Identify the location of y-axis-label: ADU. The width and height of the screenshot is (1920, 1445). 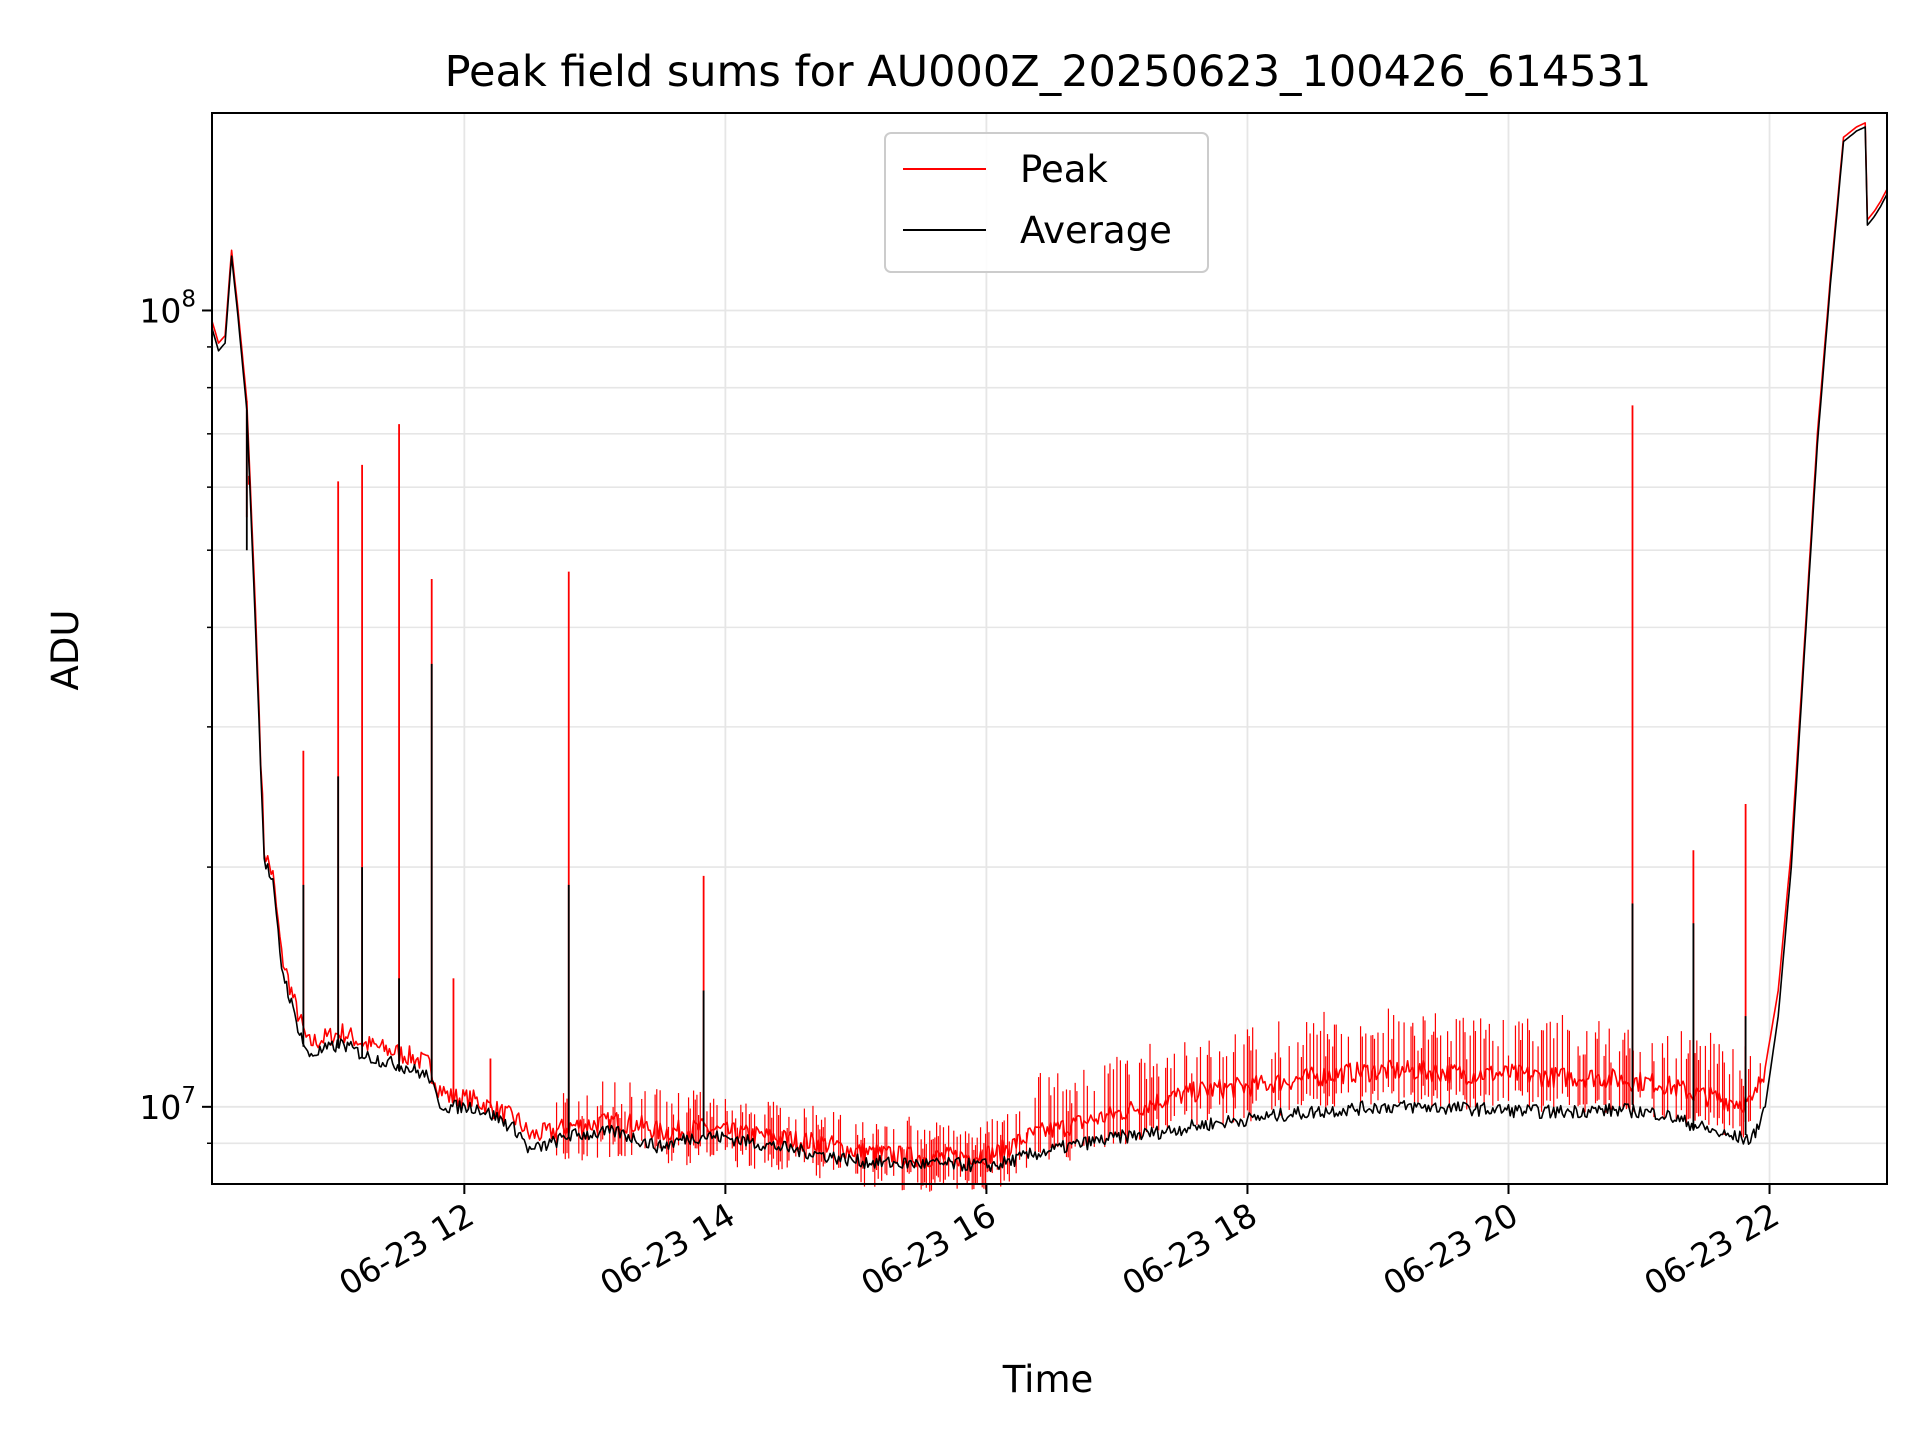
(65, 650).